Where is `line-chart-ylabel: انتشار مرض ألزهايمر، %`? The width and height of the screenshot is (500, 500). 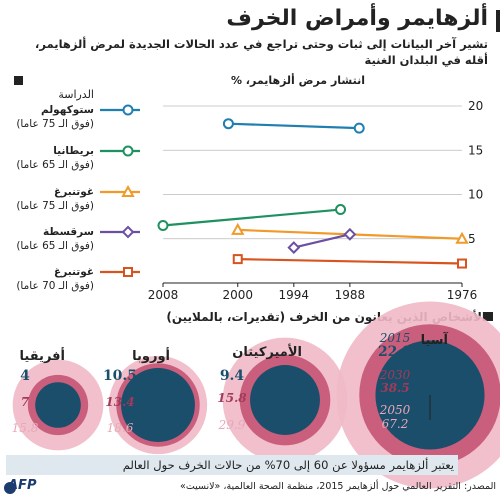
line-chart-ylabel: انتشار مرض ألزهايمر، % is located at coordinates (297, 80).